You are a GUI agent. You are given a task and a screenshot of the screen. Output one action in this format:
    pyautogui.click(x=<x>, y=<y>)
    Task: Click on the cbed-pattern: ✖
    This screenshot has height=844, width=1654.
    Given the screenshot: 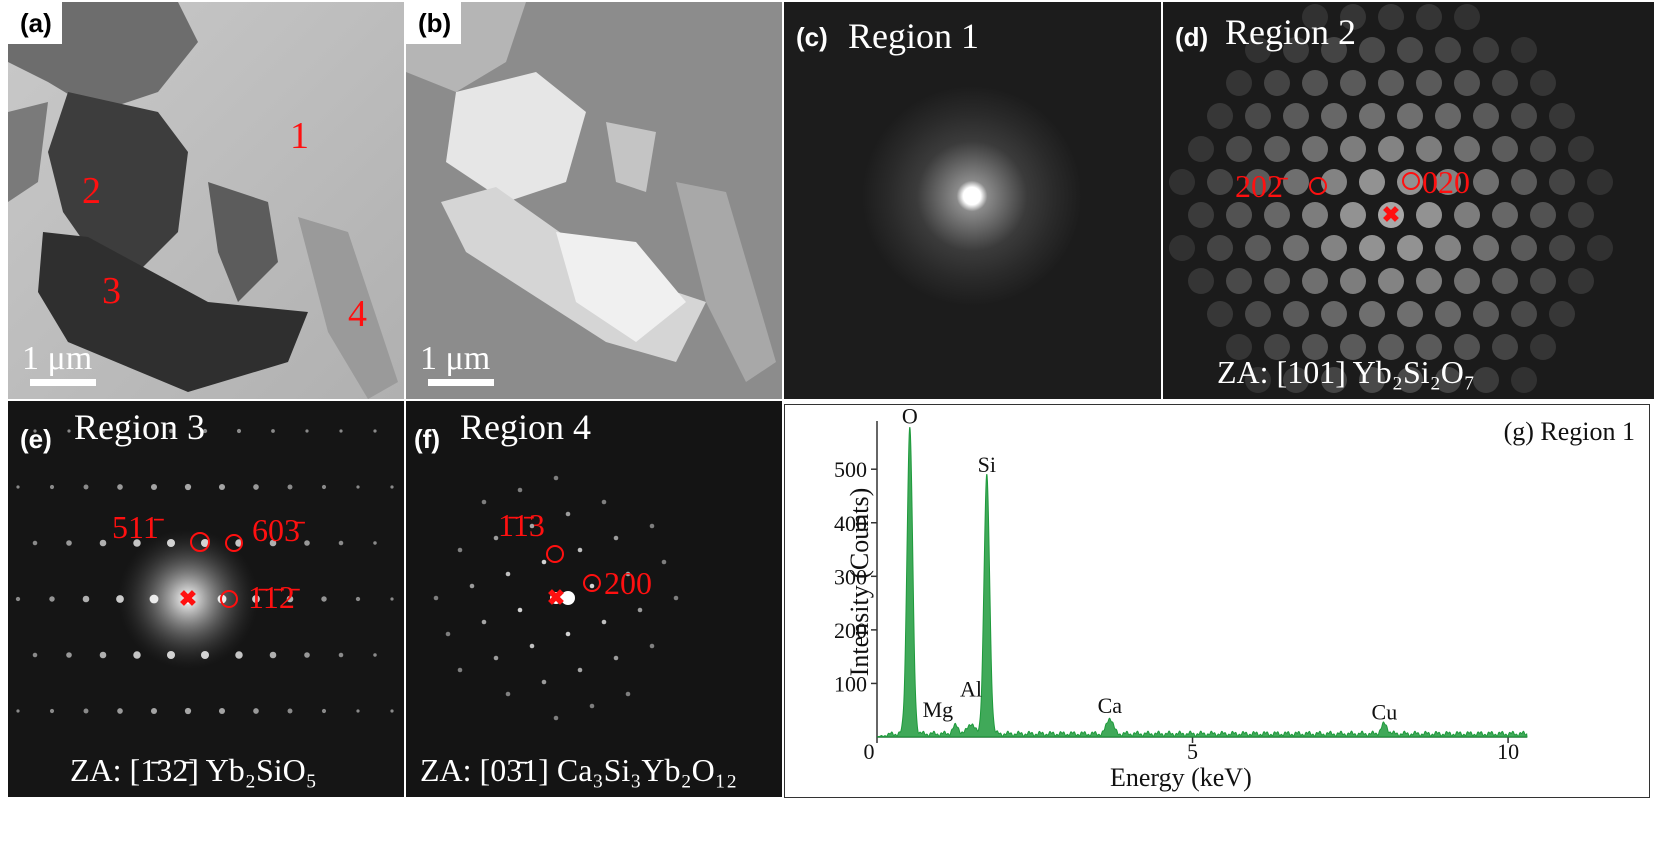 What is the action you would take?
    pyautogui.click(x=1391, y=198)
    